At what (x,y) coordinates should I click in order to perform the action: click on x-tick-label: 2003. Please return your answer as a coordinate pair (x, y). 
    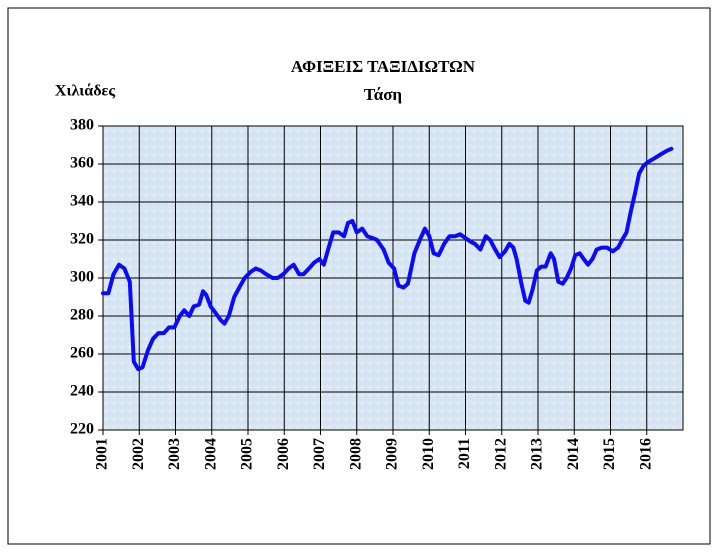
    Looking at the image, I should click on (174, 454).